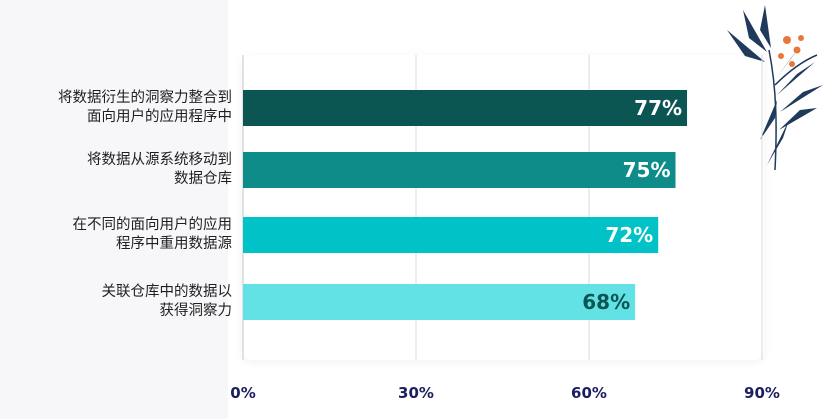  I want to click on category-label: 在不同的面向用户的应用 程序中重用数据源, so click(152, 234).